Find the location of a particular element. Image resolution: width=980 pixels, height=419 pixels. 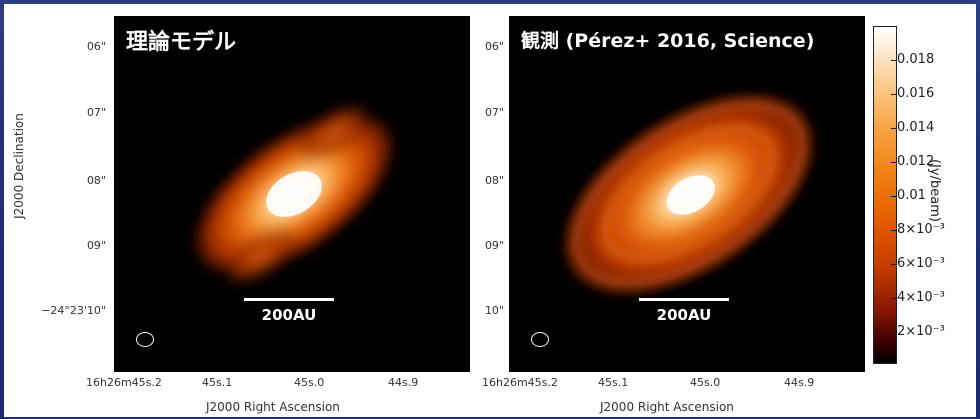

colorbar-tick-label: 2×10⁻³ is located at coordinates (918, 331).